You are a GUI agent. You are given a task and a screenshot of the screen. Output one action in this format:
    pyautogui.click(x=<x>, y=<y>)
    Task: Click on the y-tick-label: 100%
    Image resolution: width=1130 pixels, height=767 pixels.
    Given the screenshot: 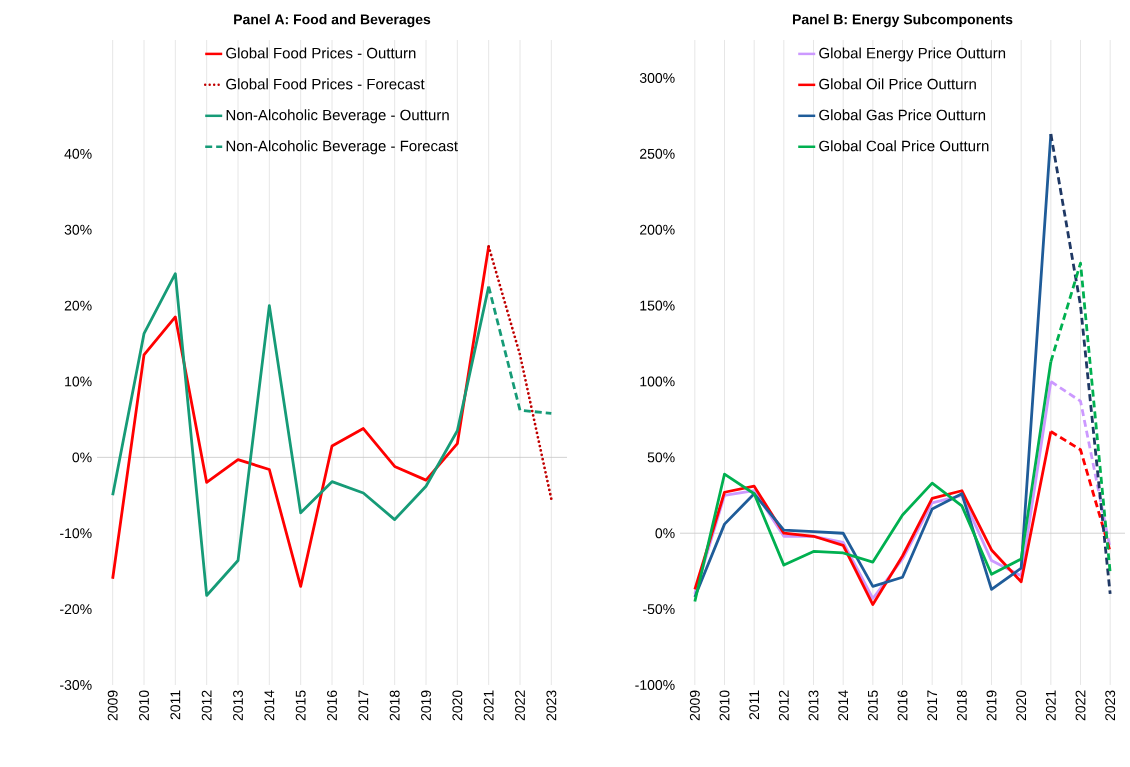 What is the action you would take?
    pyautogui.click(x=657, y=381)
    